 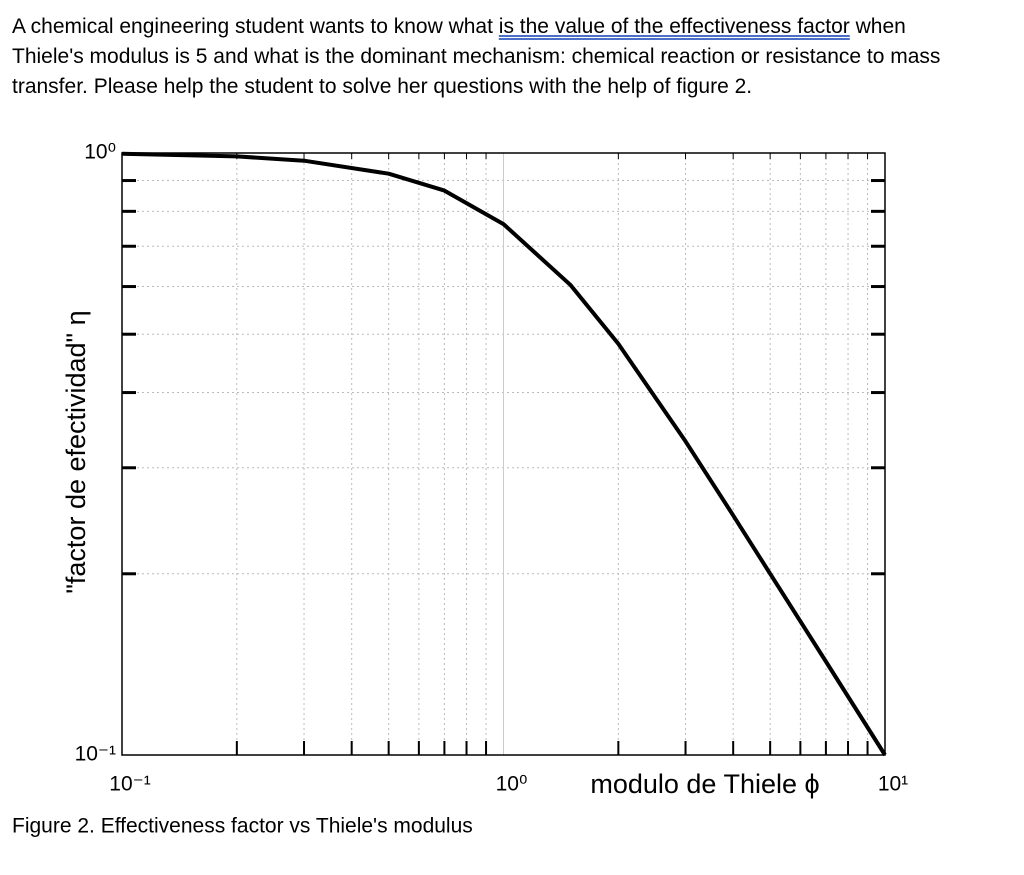 What do you see at coordinates (129, 784) in the screenshot?
I see `x-tick-label: 10⁻¹` at bounding box center [129, 784].